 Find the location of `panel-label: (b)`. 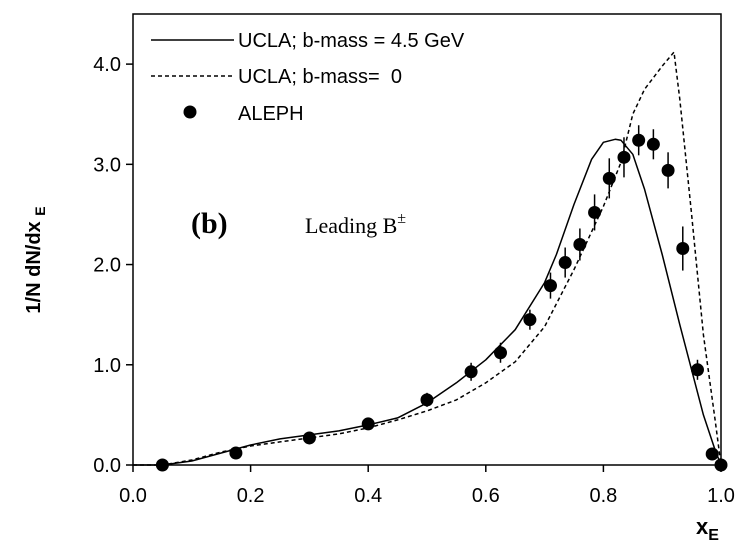

panel-label: (b) is located at coordinates (209, 223).